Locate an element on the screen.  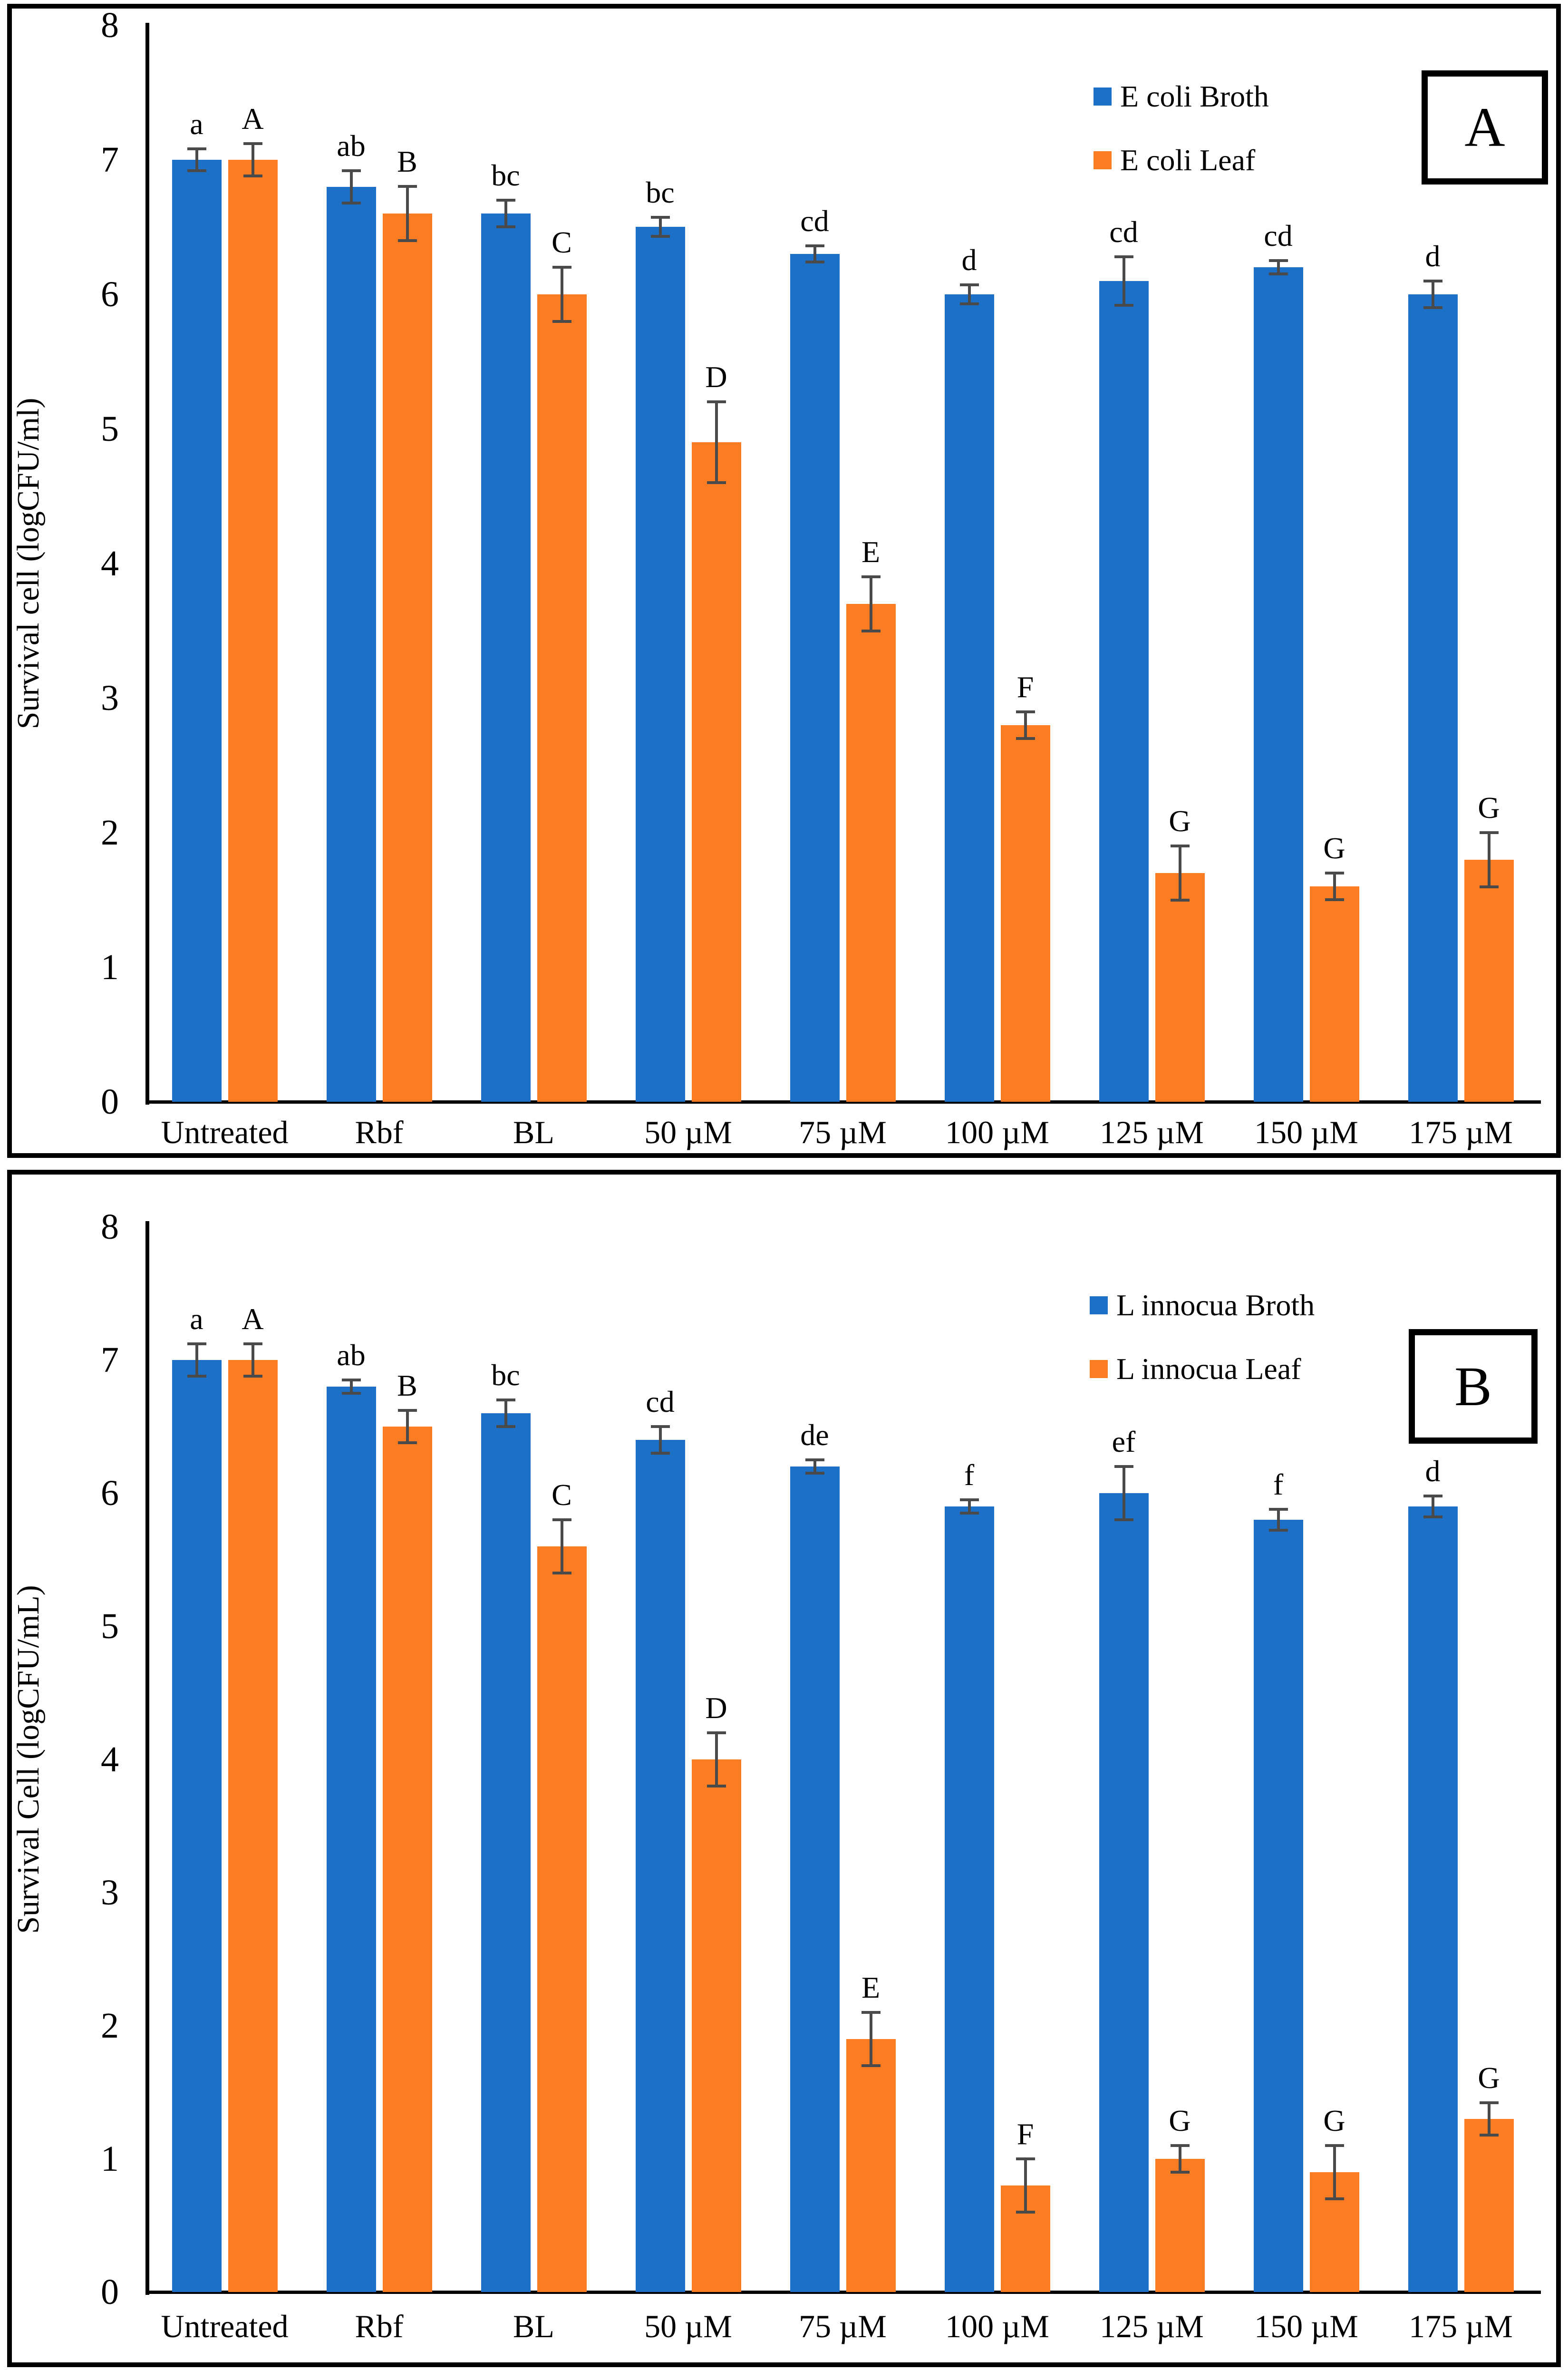
significance-letter: ab is located at coordinates (351, 146).